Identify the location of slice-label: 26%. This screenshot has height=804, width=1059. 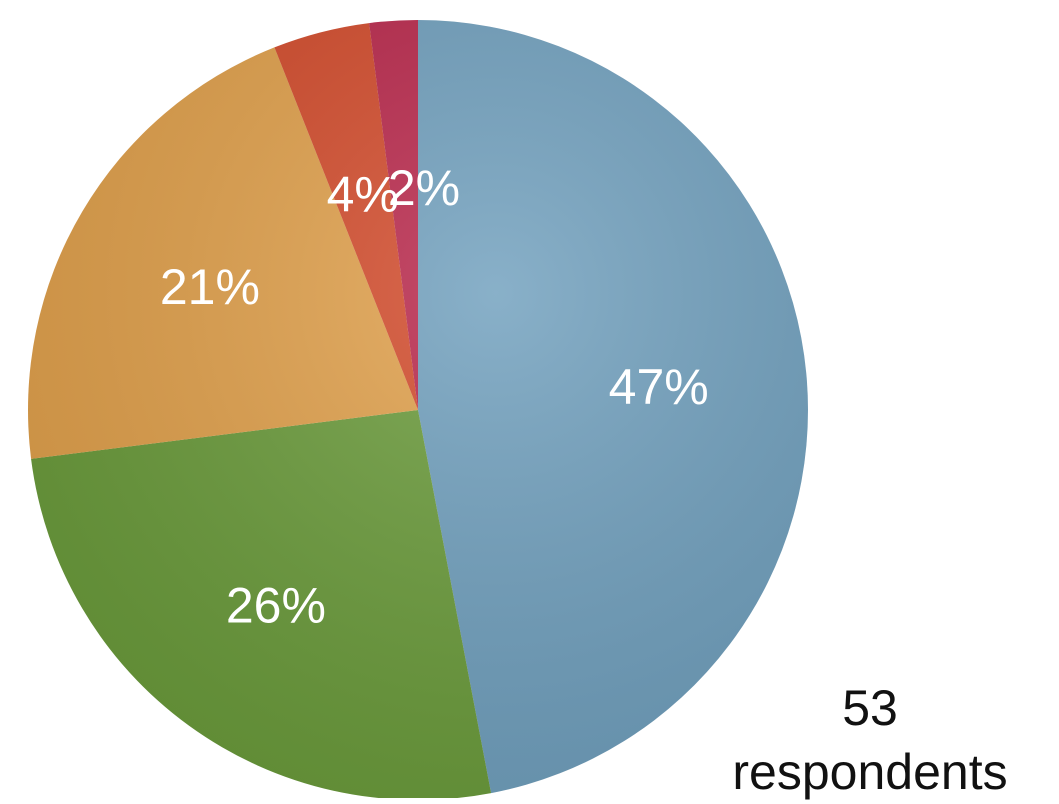
(276, 606).